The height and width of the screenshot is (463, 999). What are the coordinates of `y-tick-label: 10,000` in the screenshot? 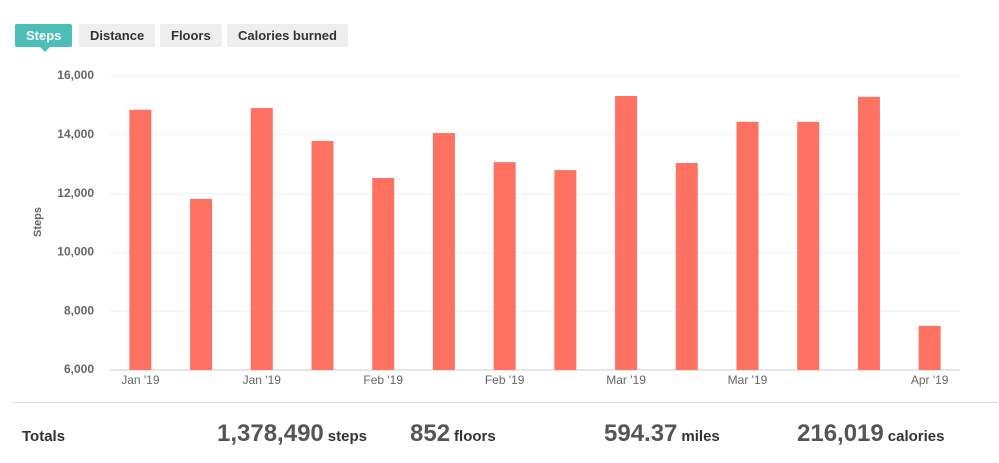 It's located at (75, 252).